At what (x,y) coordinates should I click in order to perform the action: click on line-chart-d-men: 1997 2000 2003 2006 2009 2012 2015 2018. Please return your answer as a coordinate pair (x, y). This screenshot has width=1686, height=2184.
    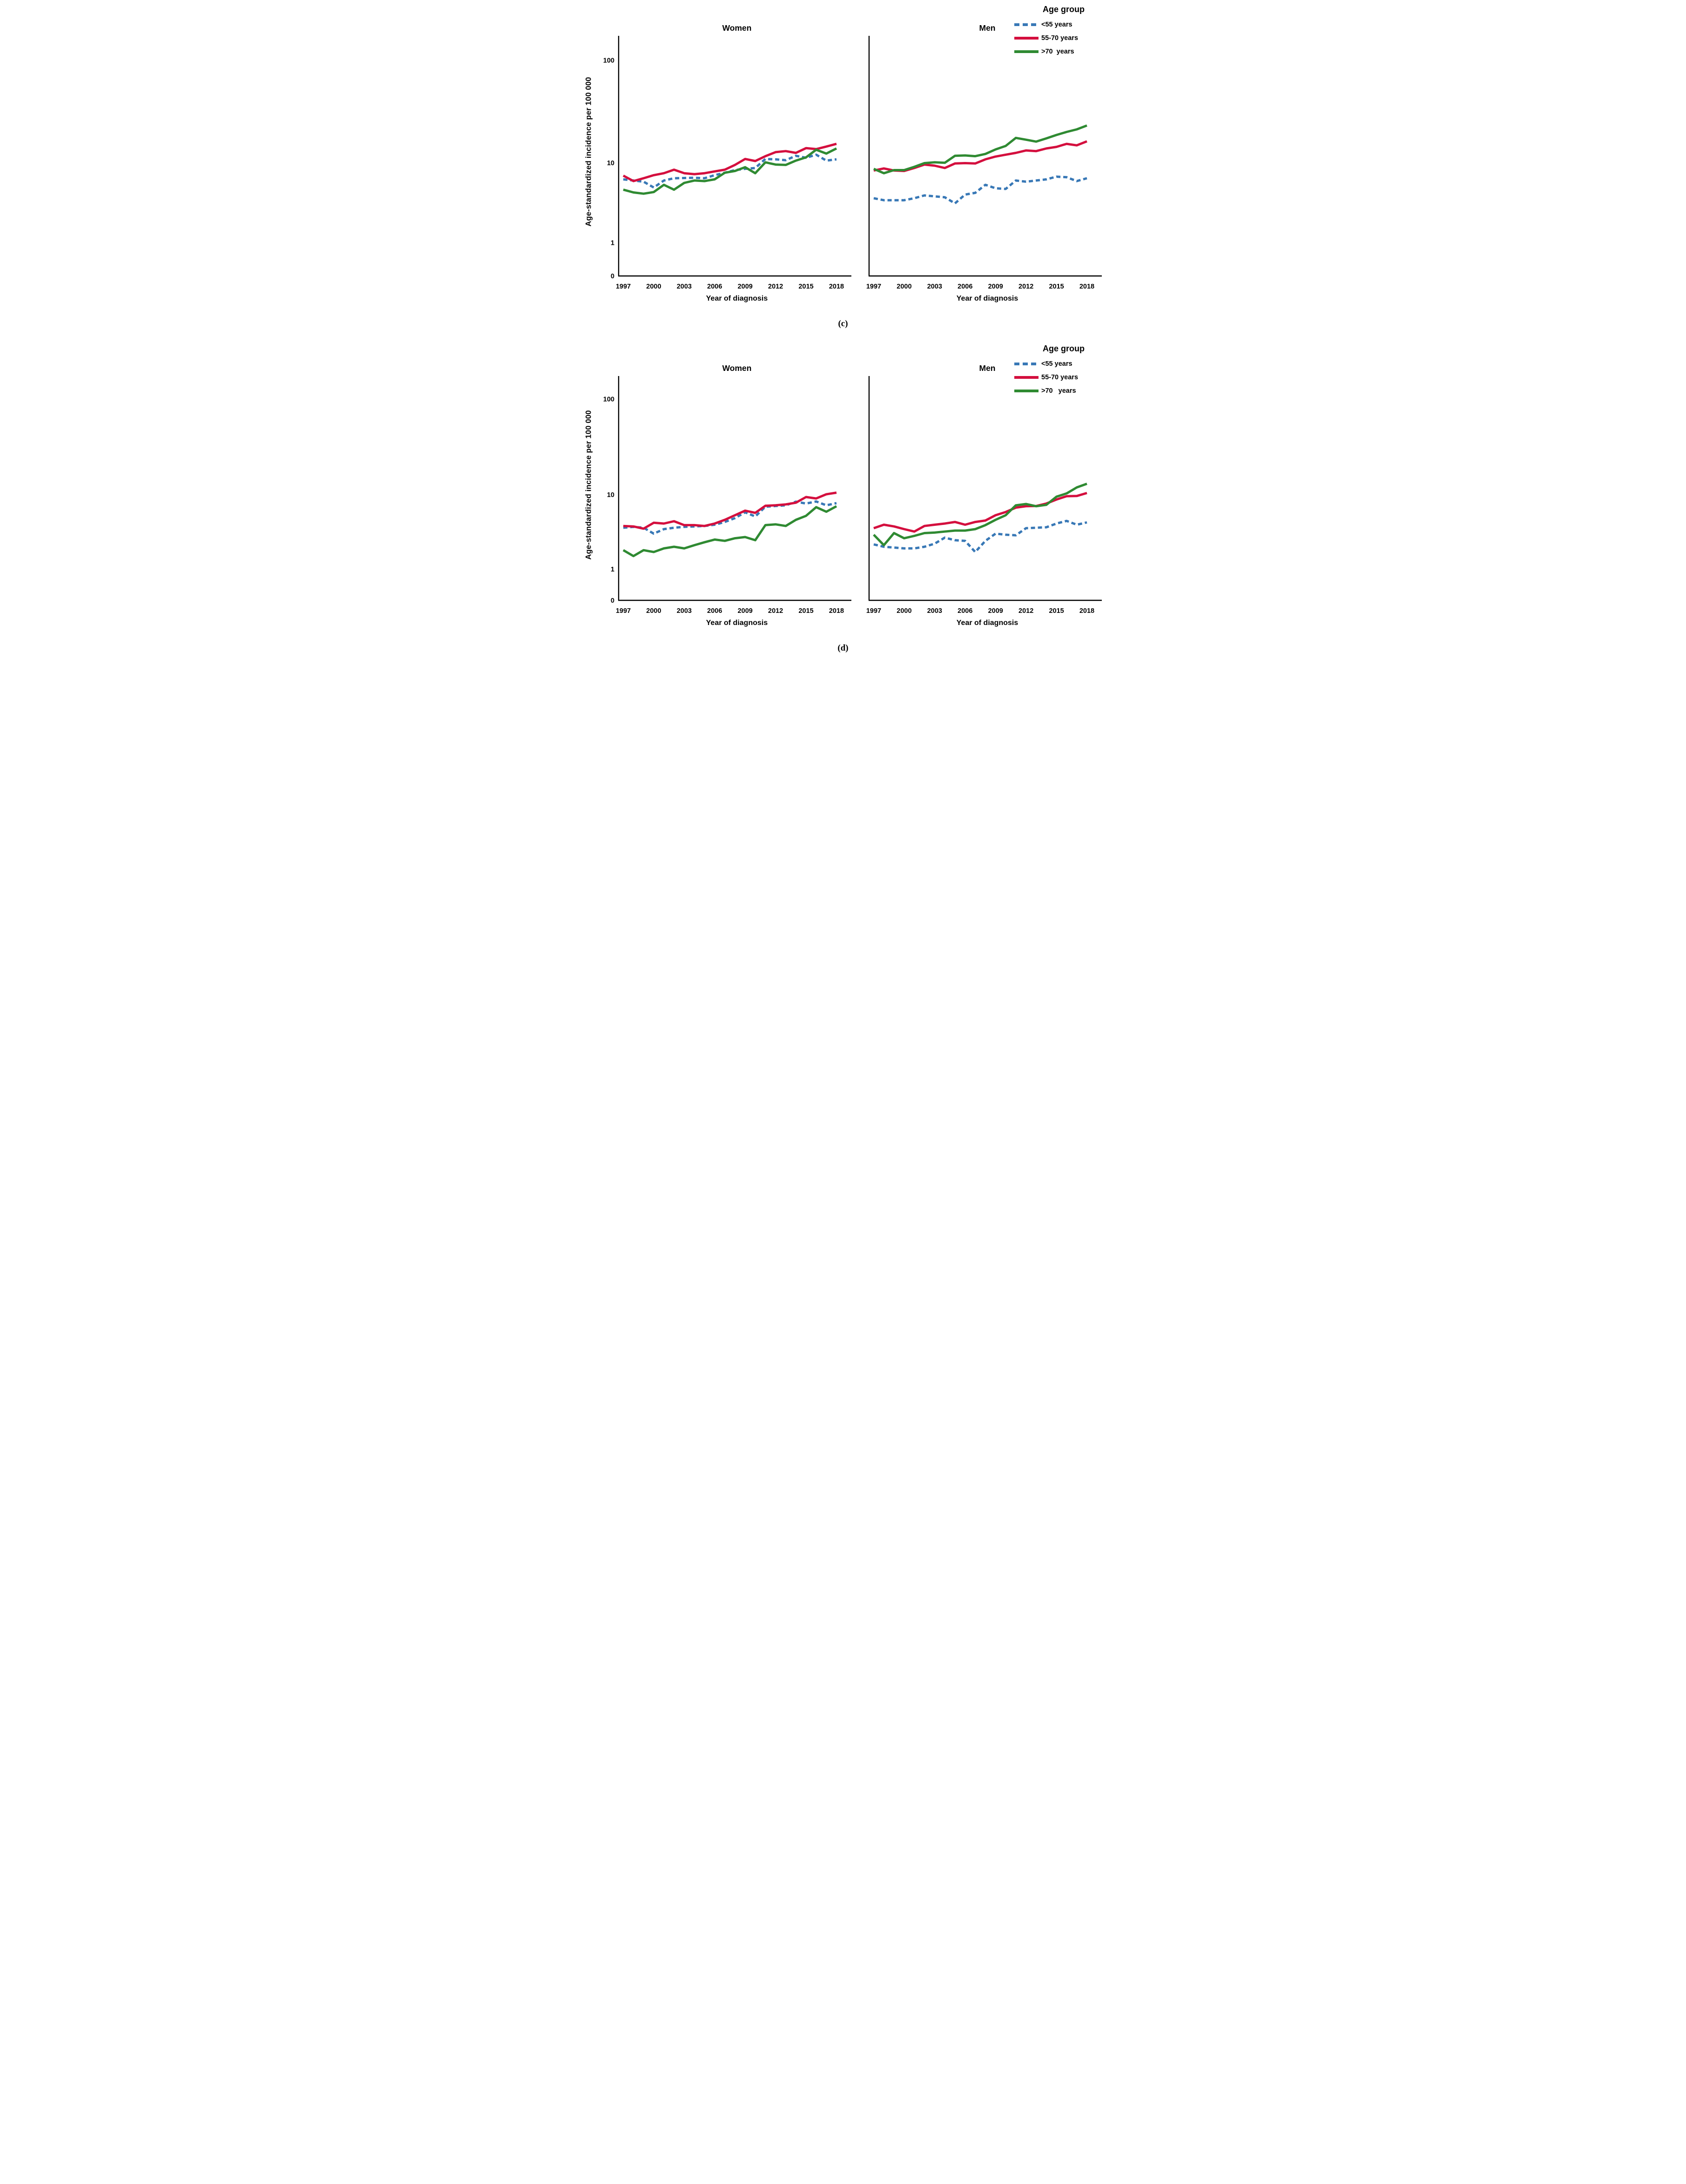
    Looking at the image, I should click on (984, 495).